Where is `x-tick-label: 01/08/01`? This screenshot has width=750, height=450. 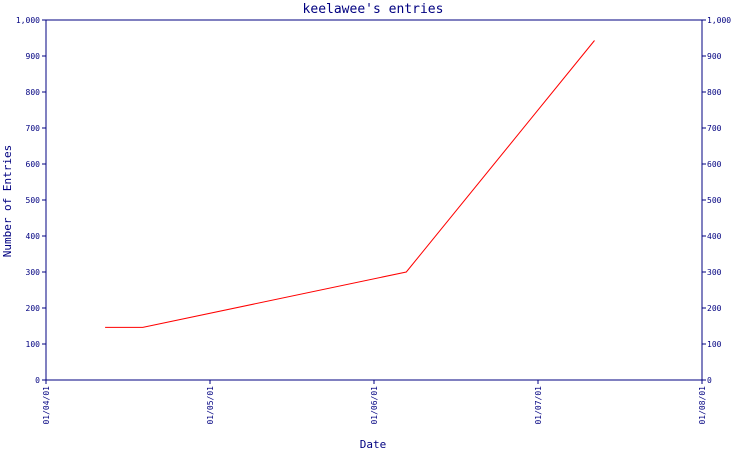 x-tick-label: 01/08/01 is located at coordinates (702, 405).